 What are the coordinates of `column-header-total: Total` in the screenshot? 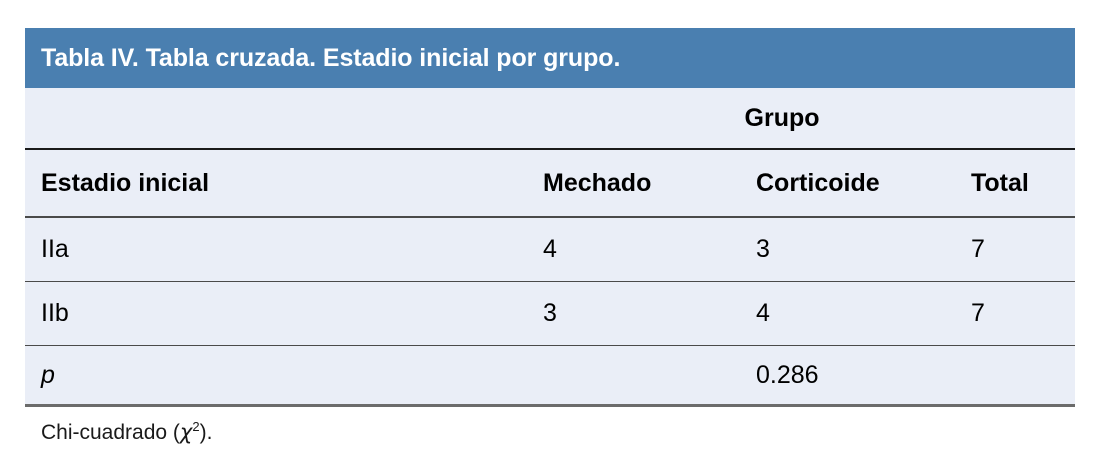 It's located at (1015, 183).